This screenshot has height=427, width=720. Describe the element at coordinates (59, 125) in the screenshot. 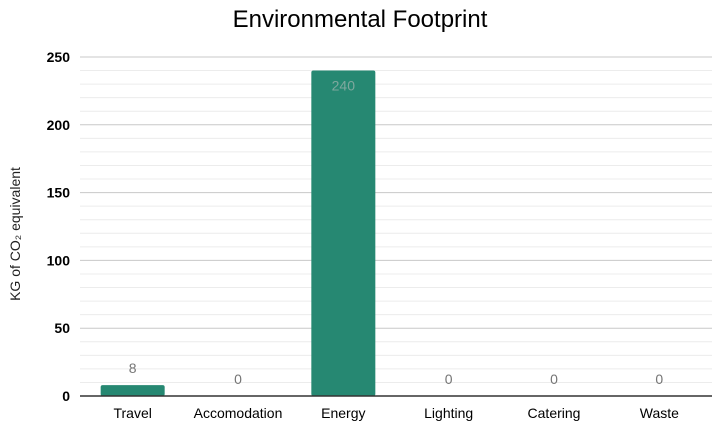

I see `y-tick-label: 200` at that location.